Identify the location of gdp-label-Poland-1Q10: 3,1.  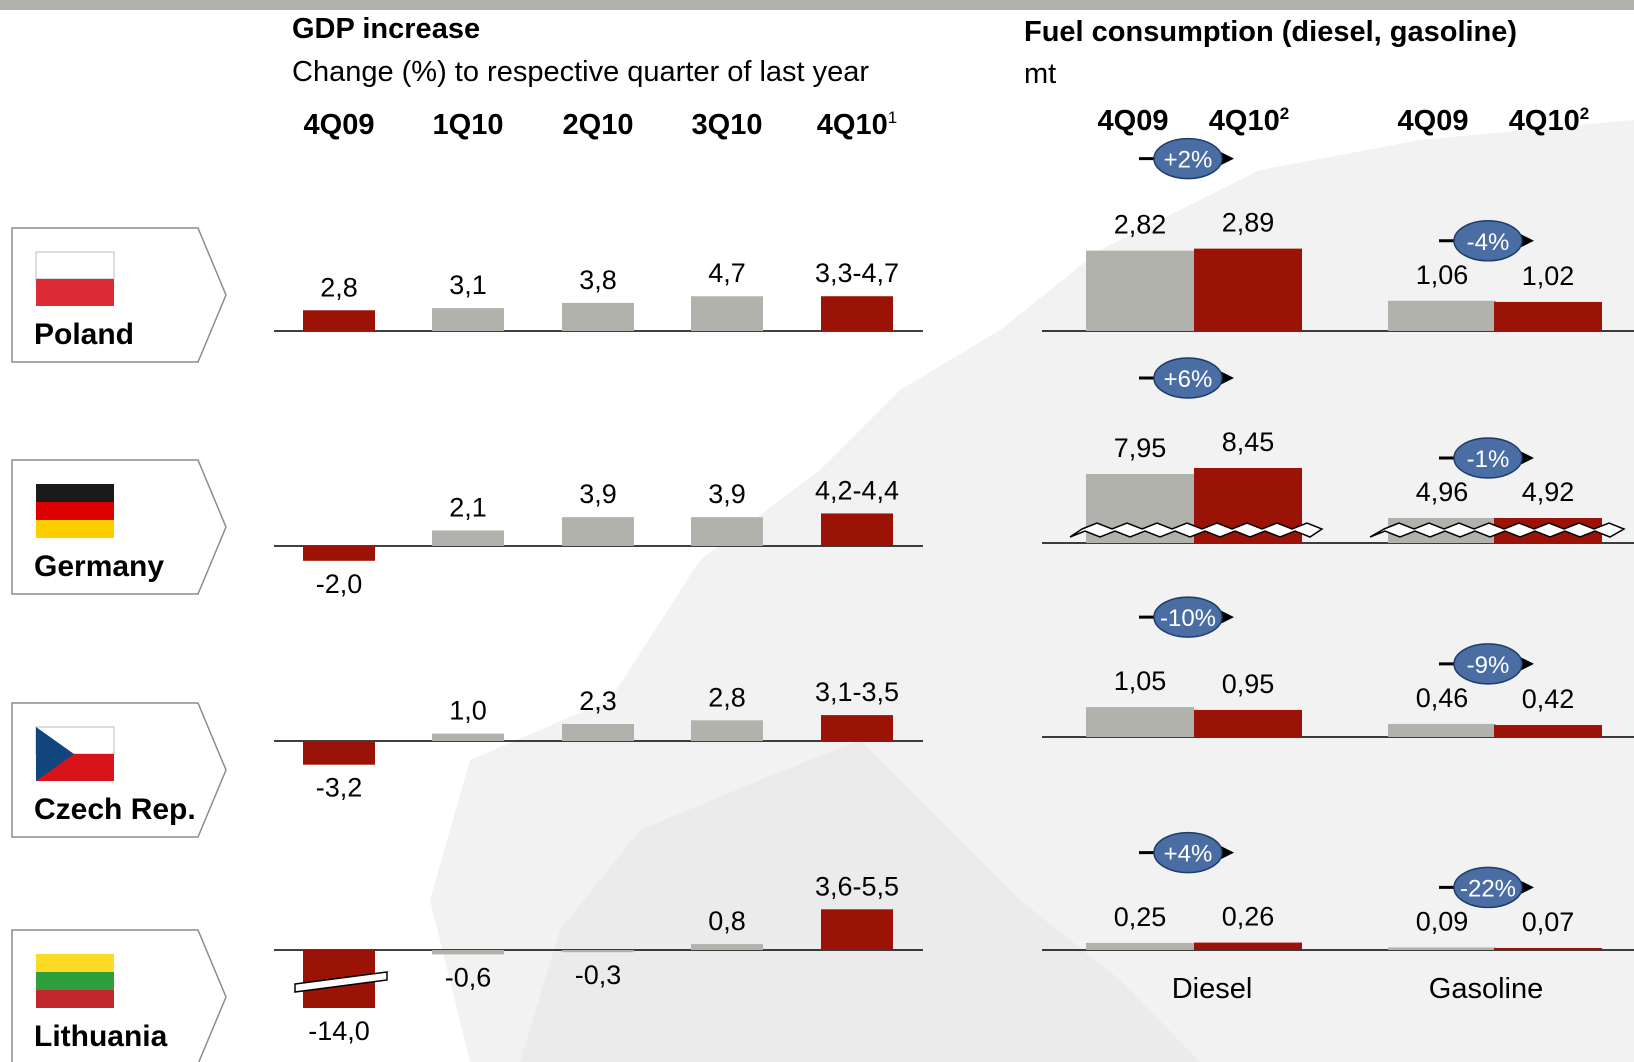
(468, 285).